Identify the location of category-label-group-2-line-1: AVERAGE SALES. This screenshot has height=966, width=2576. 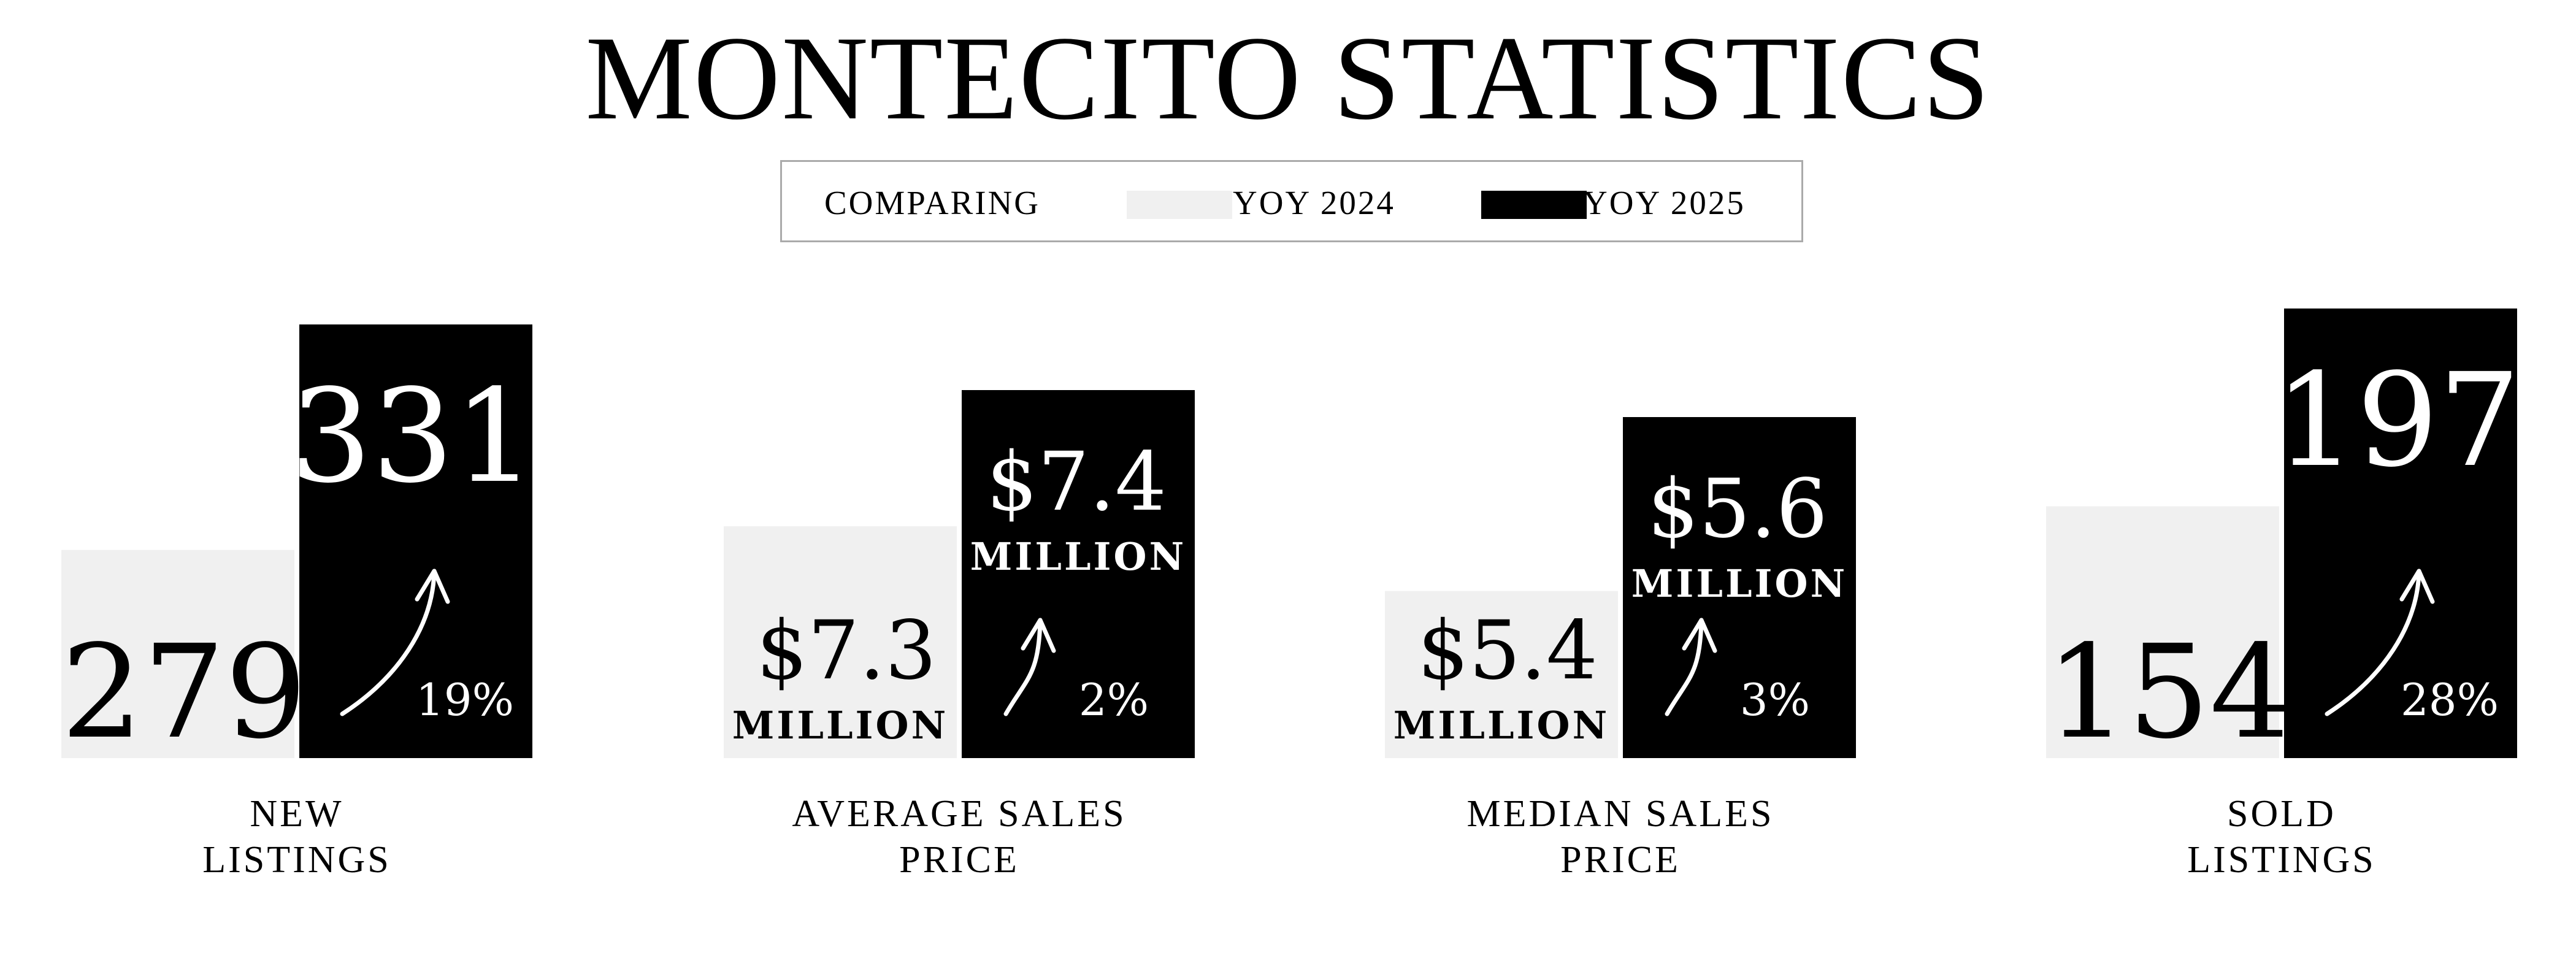
(959, 814).